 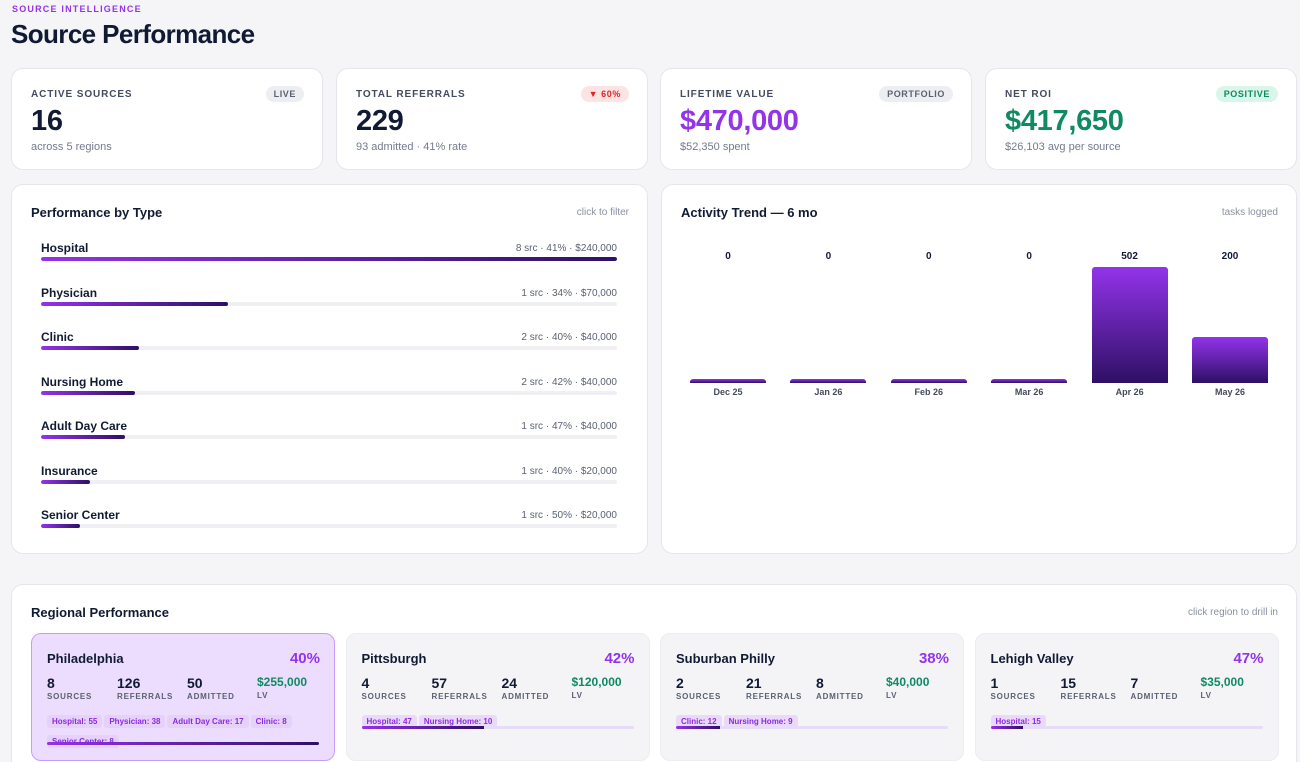 What do you see at coordinates (604, 94) in the screenshot?
I see `change-badge: ▼ 60%` at bounding box center [604, 94].